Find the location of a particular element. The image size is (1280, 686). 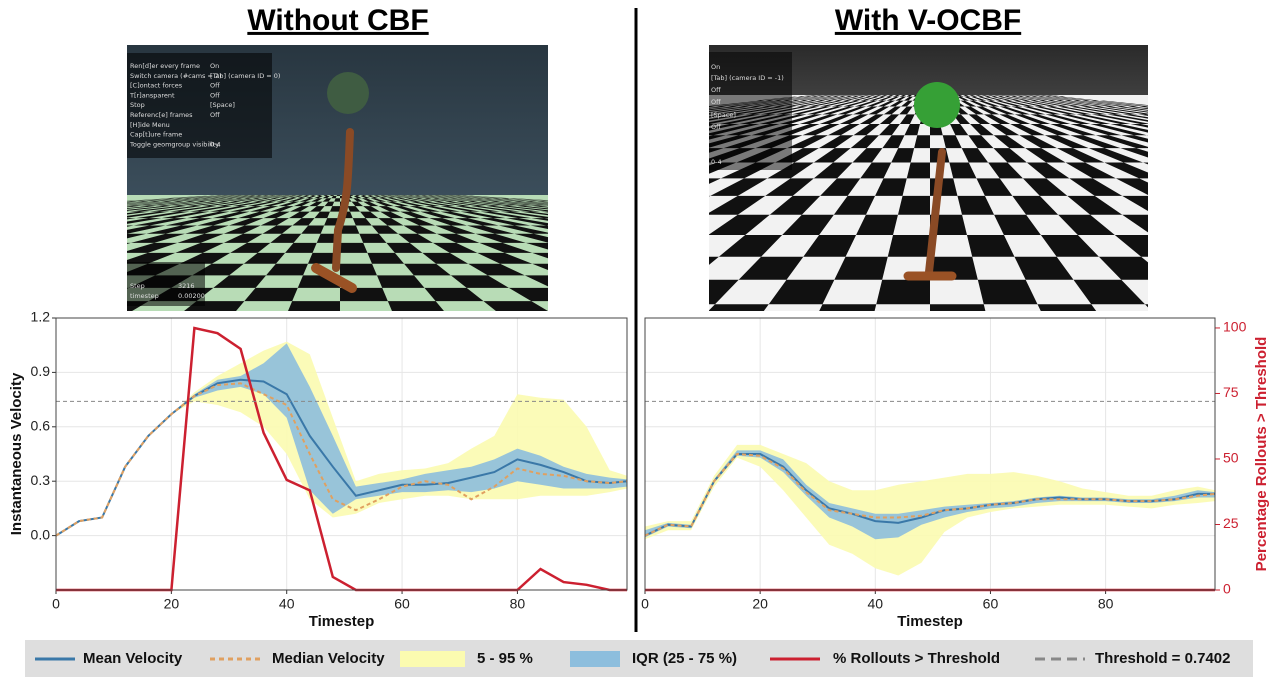

foot is located at coordinates (334, 278).